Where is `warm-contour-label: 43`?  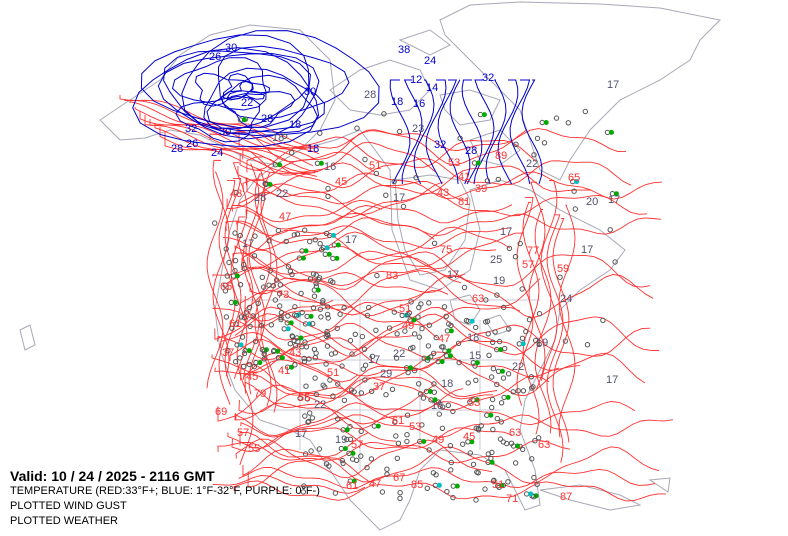 warm-contour-label: 43 is located at coordinates (295, 353).